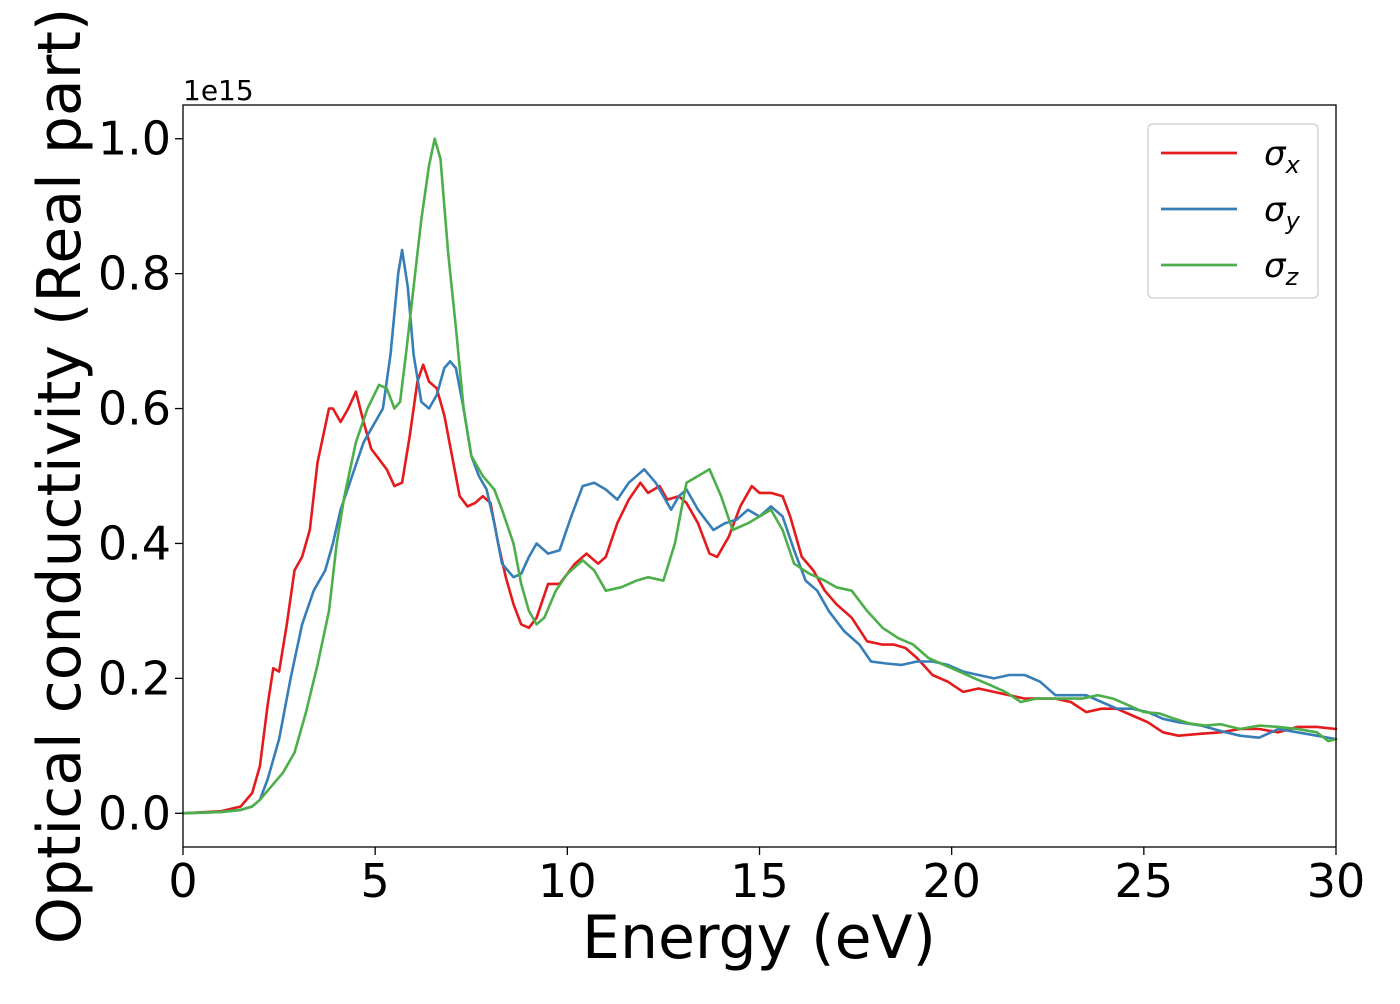 The width and height of the screenshot is (1400, 1004). Describe the element at coordinates (134, 543) in the screenshot. I see `y-tick-label: 0.4` at that location.